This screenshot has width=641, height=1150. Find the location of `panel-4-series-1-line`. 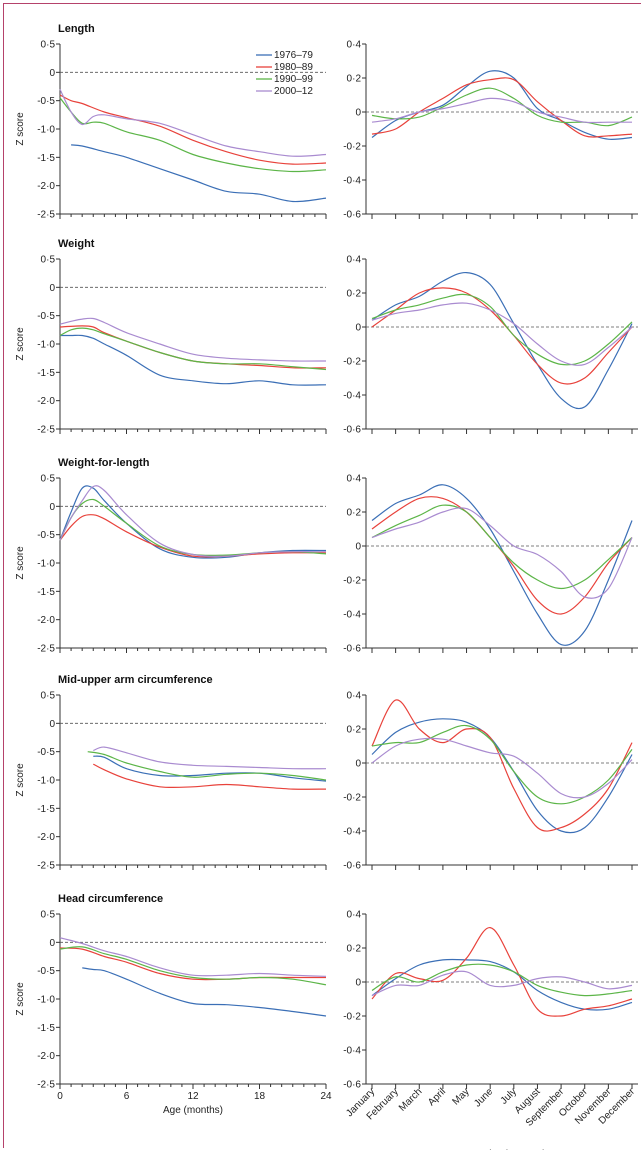

panel-4-series-1-line is located at coordinates (502, 340).